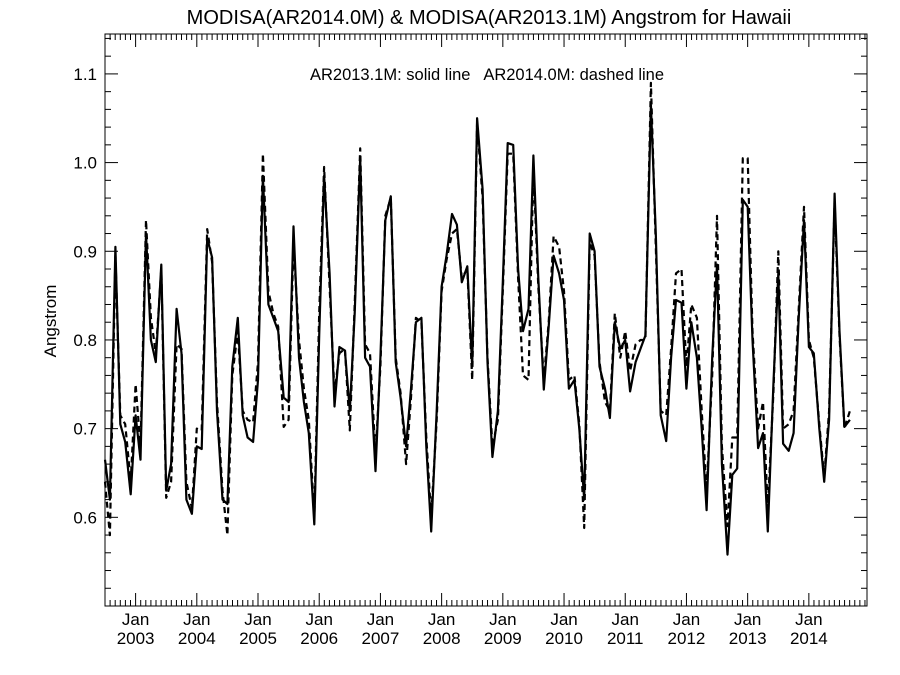 This screenshot has height=675, width=900. Describe the element at coordinates (687, 638) in the screenshot. I see `x-tick-year: 2012` at that location.